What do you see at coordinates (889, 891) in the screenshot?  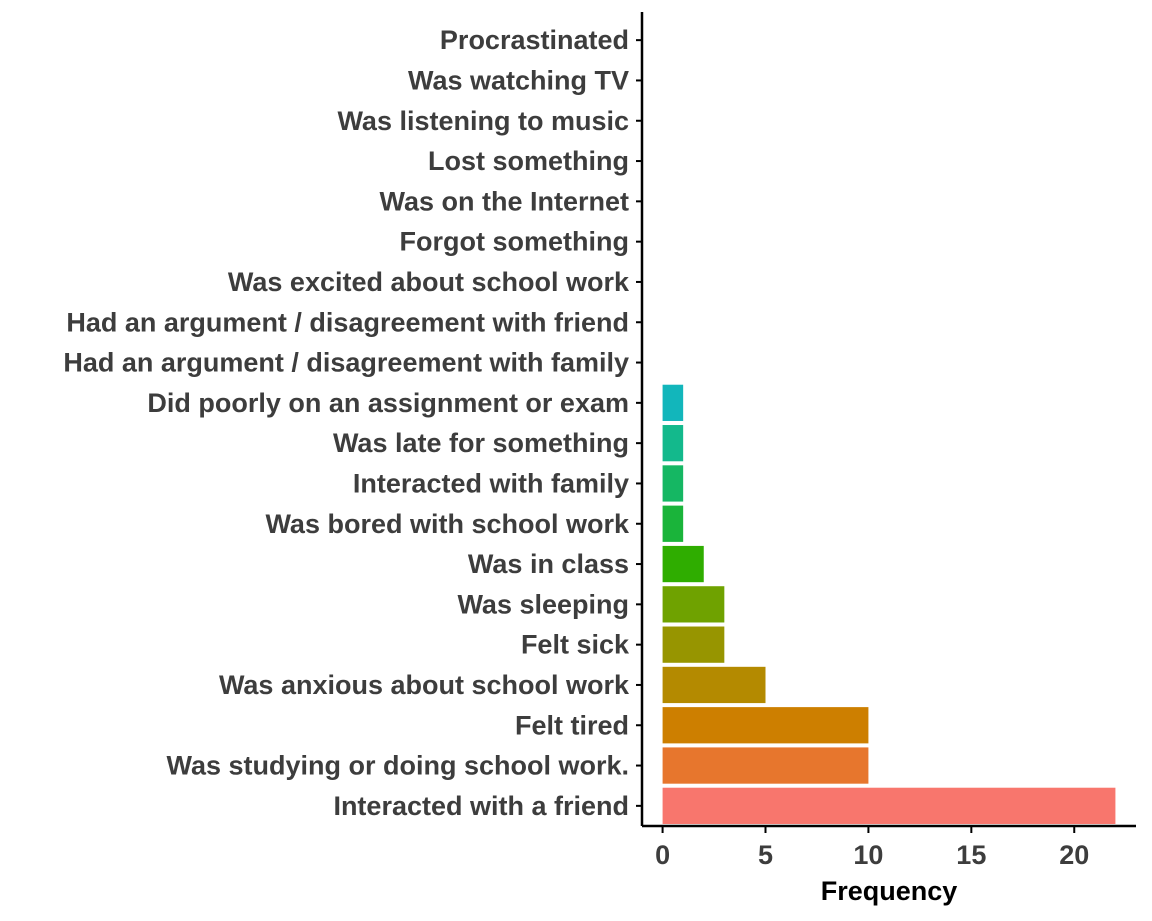 I see `x-axis-title: Frequency` at bounding box center [889, 891].